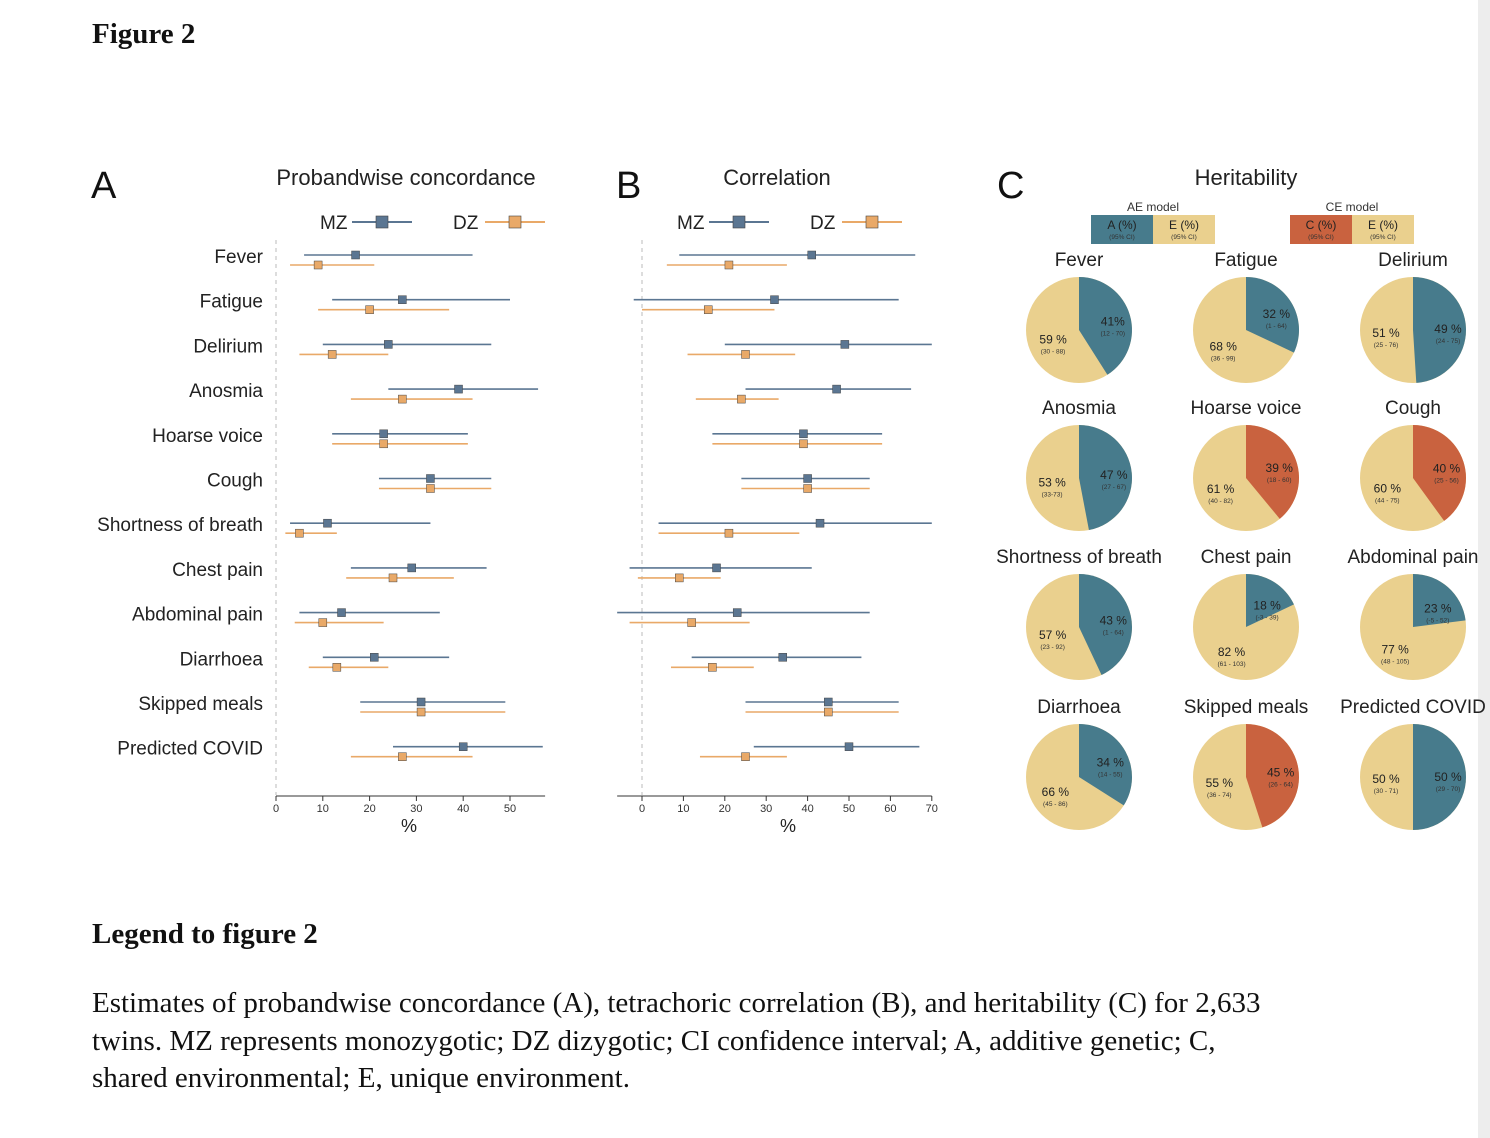 This screenshot has width=1490, height=1138. What do you see at coordinates (1232, 652) in the screenshot?
I see `pie-e-value-label: 82 %` at bounding box center [1232, 652].